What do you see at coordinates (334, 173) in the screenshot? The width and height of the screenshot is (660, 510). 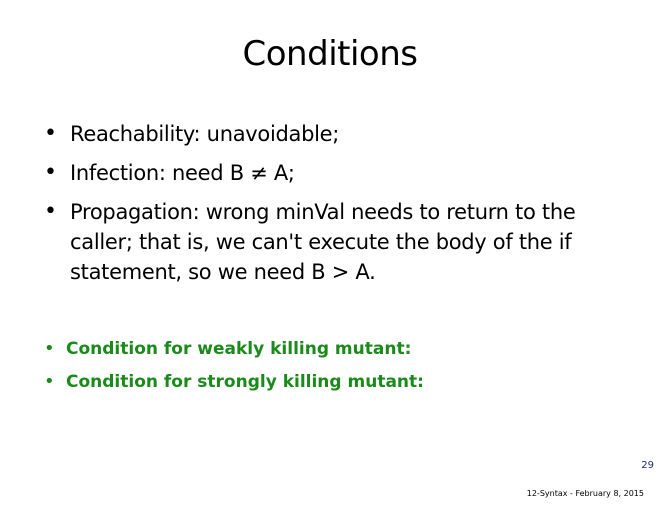 I see `bullet-infection: • Infection: need B ≠ A;` at bounding box center [334, 173].